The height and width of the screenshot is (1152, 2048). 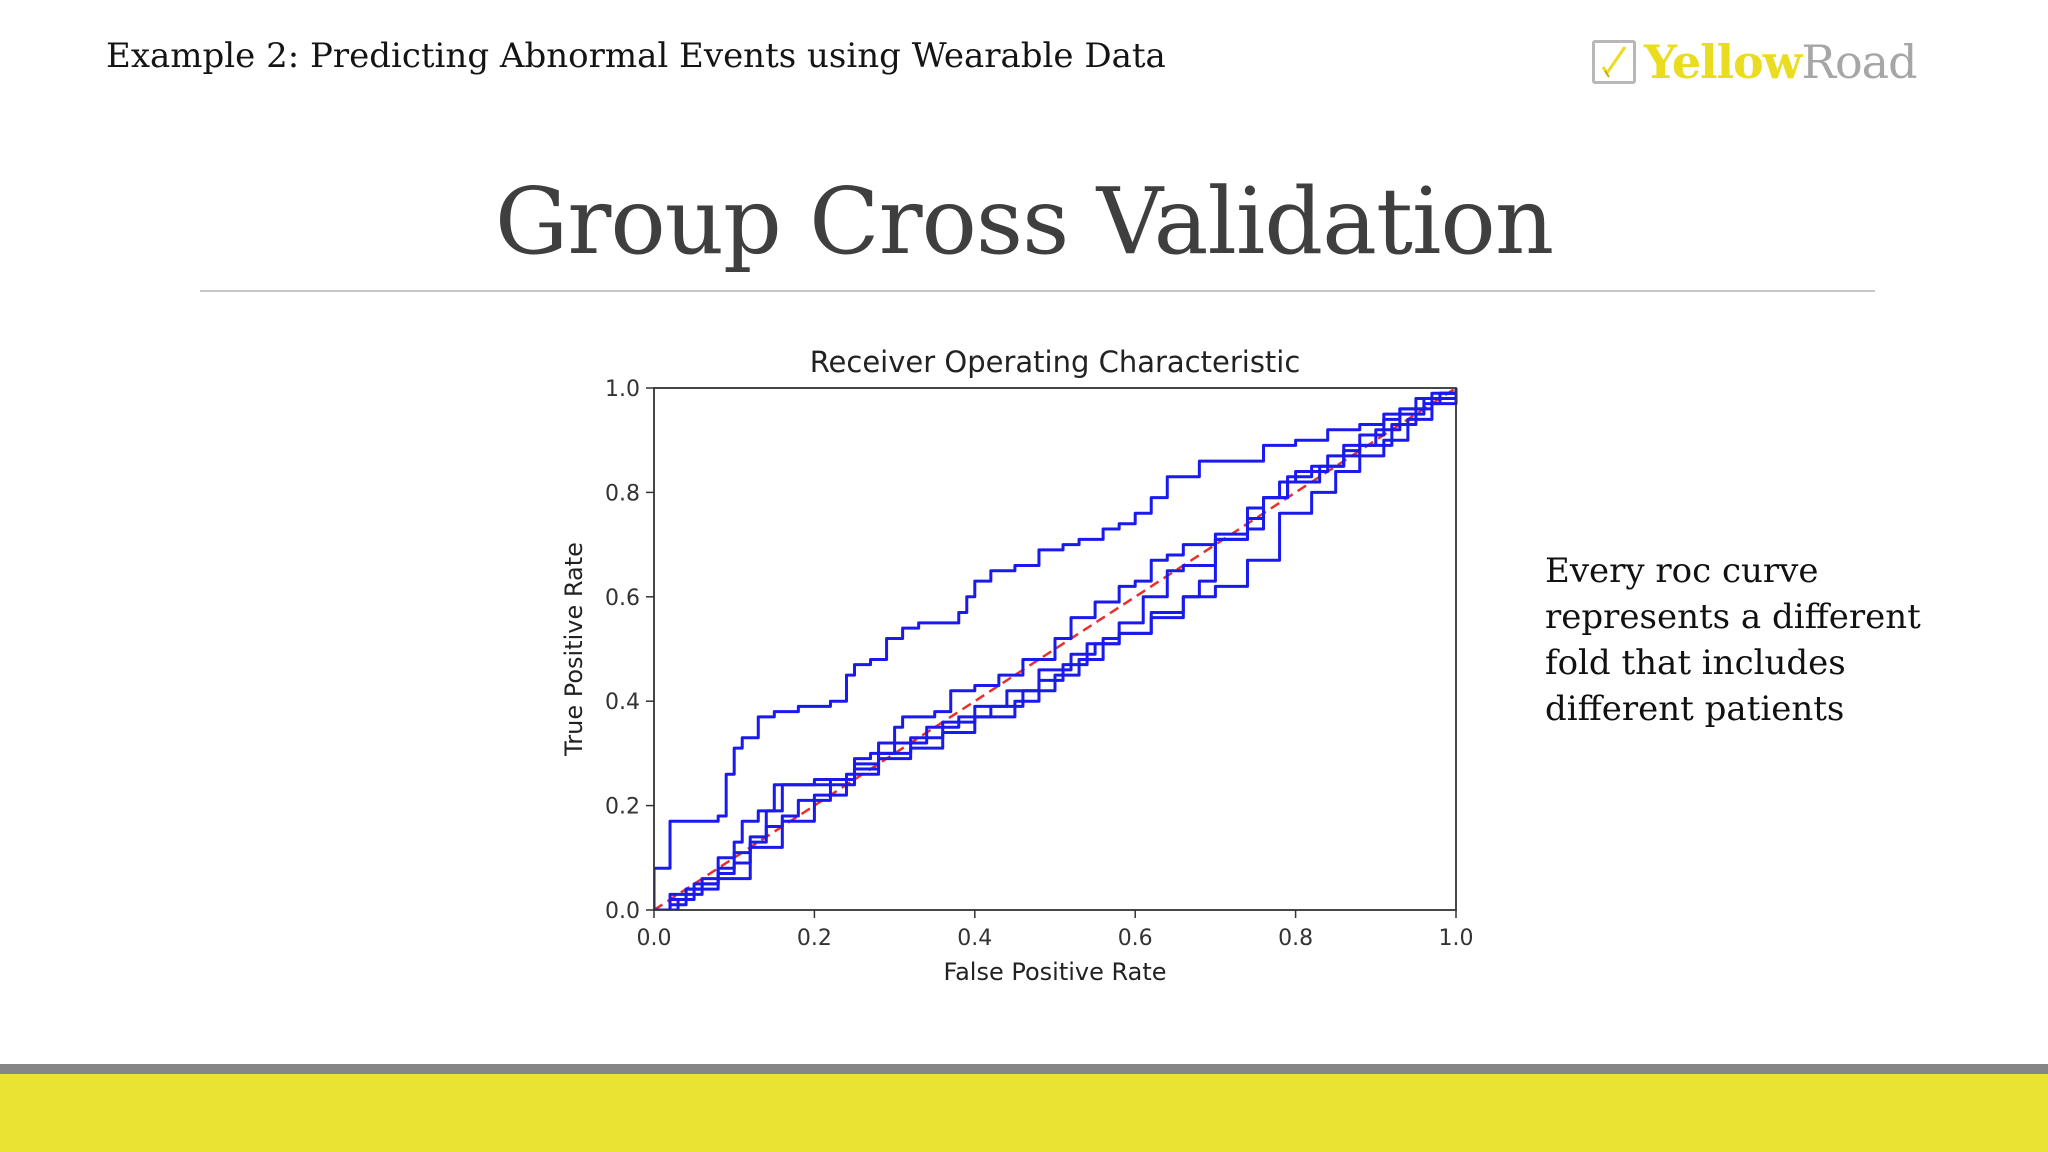 What do you see at coordinates (574, 649) in the screenshot?
I see `y-axis-label: True Positive Rate` at bounding box center [574, 649].